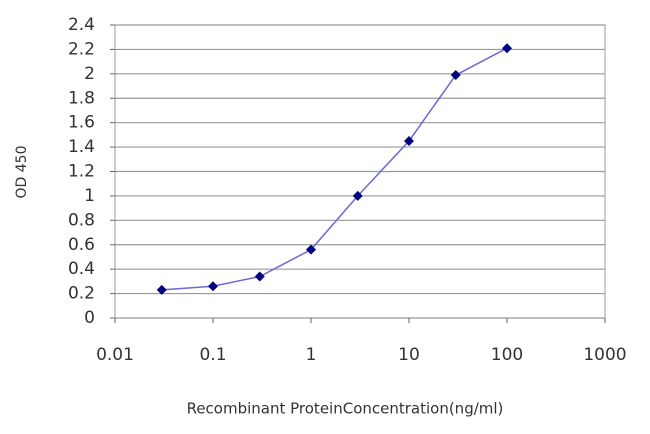  I want to click on y-tick-label: 1, so click(89, 196).